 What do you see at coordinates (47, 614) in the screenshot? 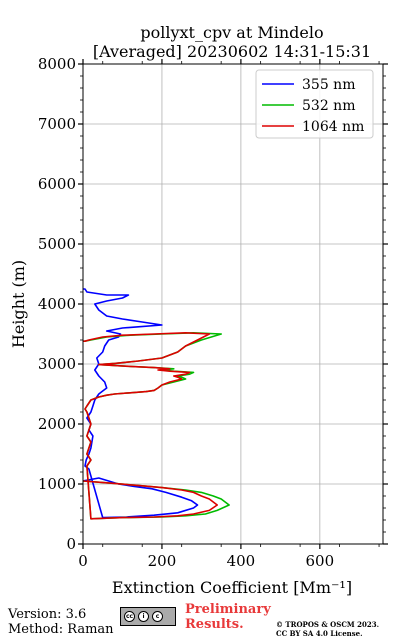
I see `version-text: Version: 3.6` at bounding box center [47, 614].